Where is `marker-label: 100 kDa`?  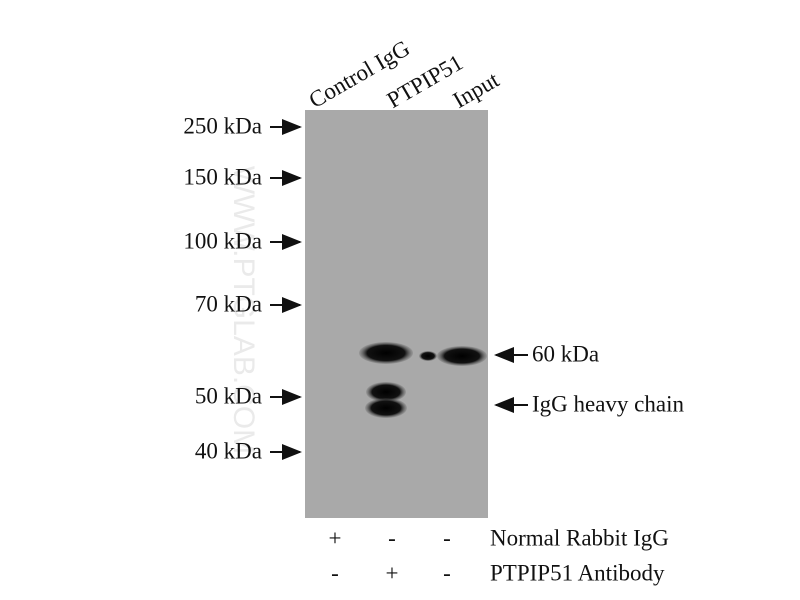
marker-label: 100 kDa is located at coordinates (222, 240).